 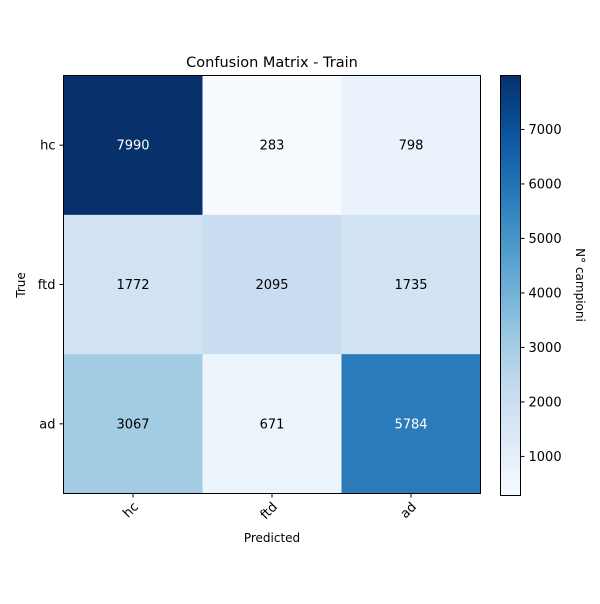 I want to click on heatmap-cell-ad-hc, so click(x=133, y=424).